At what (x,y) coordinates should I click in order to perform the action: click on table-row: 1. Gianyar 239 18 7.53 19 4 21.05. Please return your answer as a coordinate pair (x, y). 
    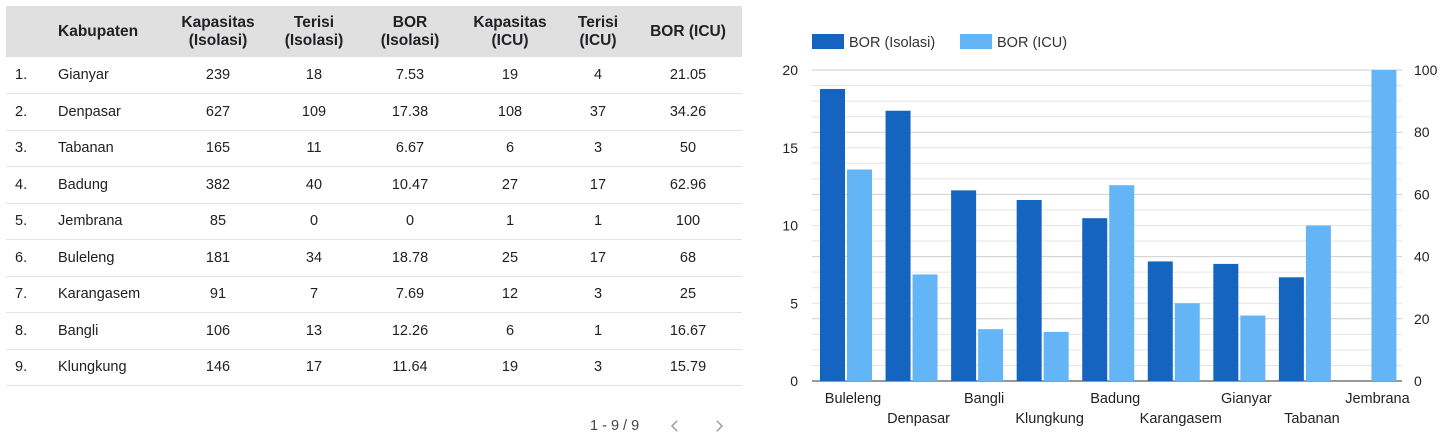
    Looking at the image, I should click on (374, 75).